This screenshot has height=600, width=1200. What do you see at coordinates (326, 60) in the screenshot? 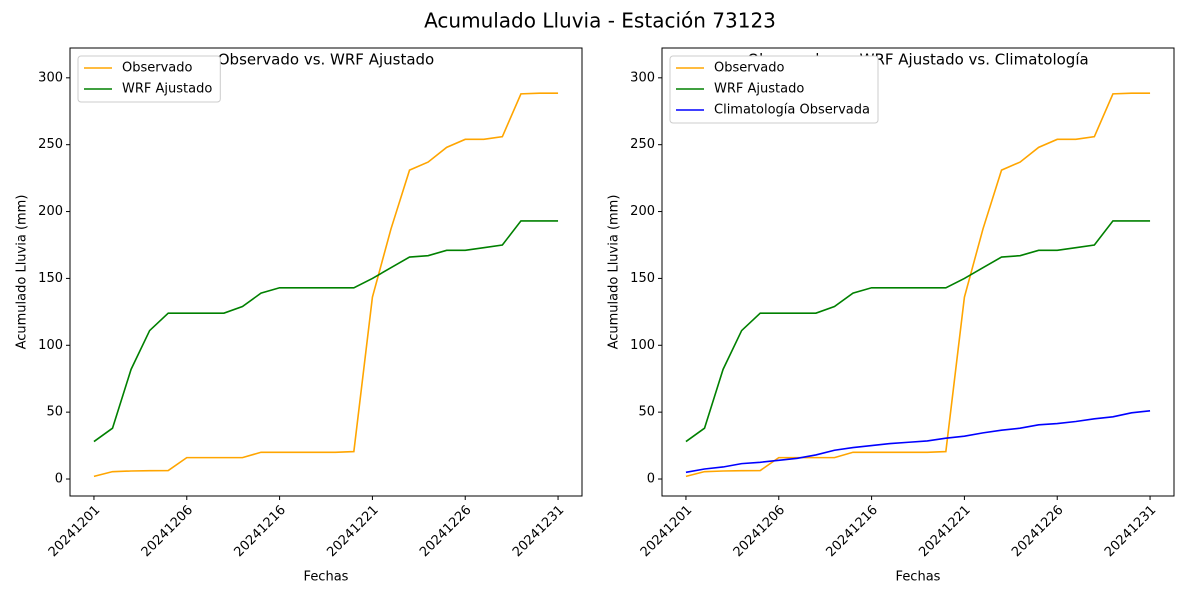
I see `chart-title: Observado vs. WRF Ajustado` at bounding box center [326, 60].